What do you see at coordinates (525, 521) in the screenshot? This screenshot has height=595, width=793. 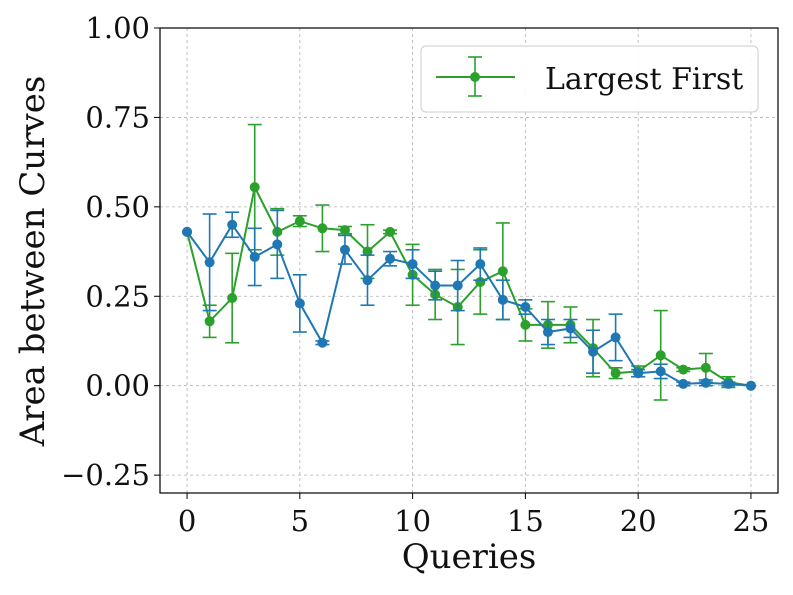 I see `x-tick-label: 15` at bounding box center [525, 521].